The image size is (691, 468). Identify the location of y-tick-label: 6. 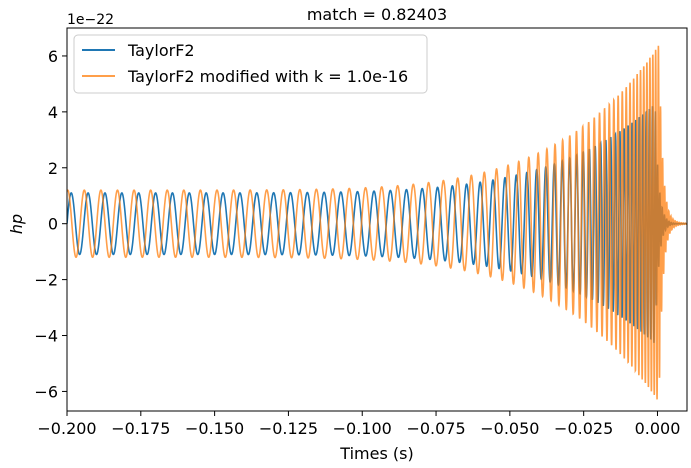
(53, 56).